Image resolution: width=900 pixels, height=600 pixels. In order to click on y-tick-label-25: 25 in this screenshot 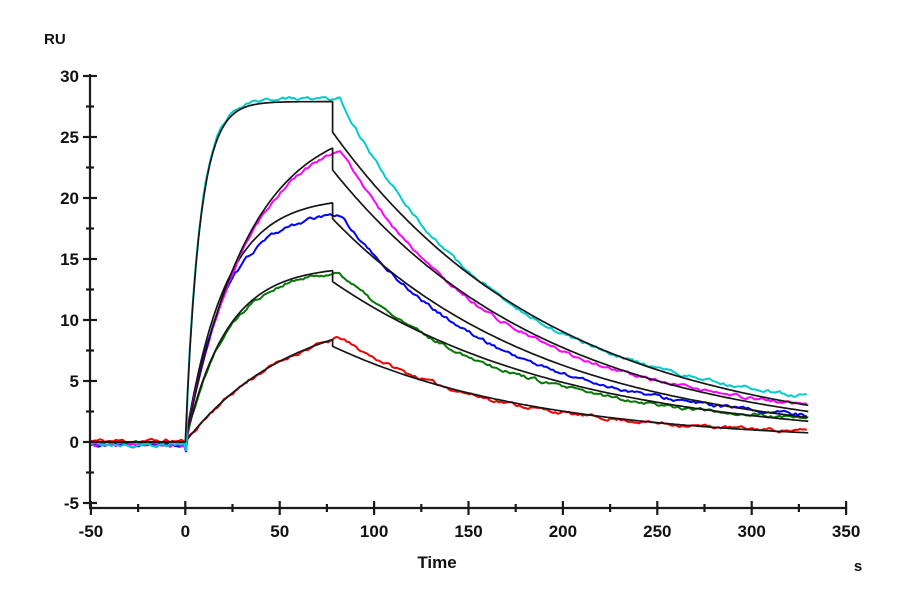, I will do `click(69, 137)`.